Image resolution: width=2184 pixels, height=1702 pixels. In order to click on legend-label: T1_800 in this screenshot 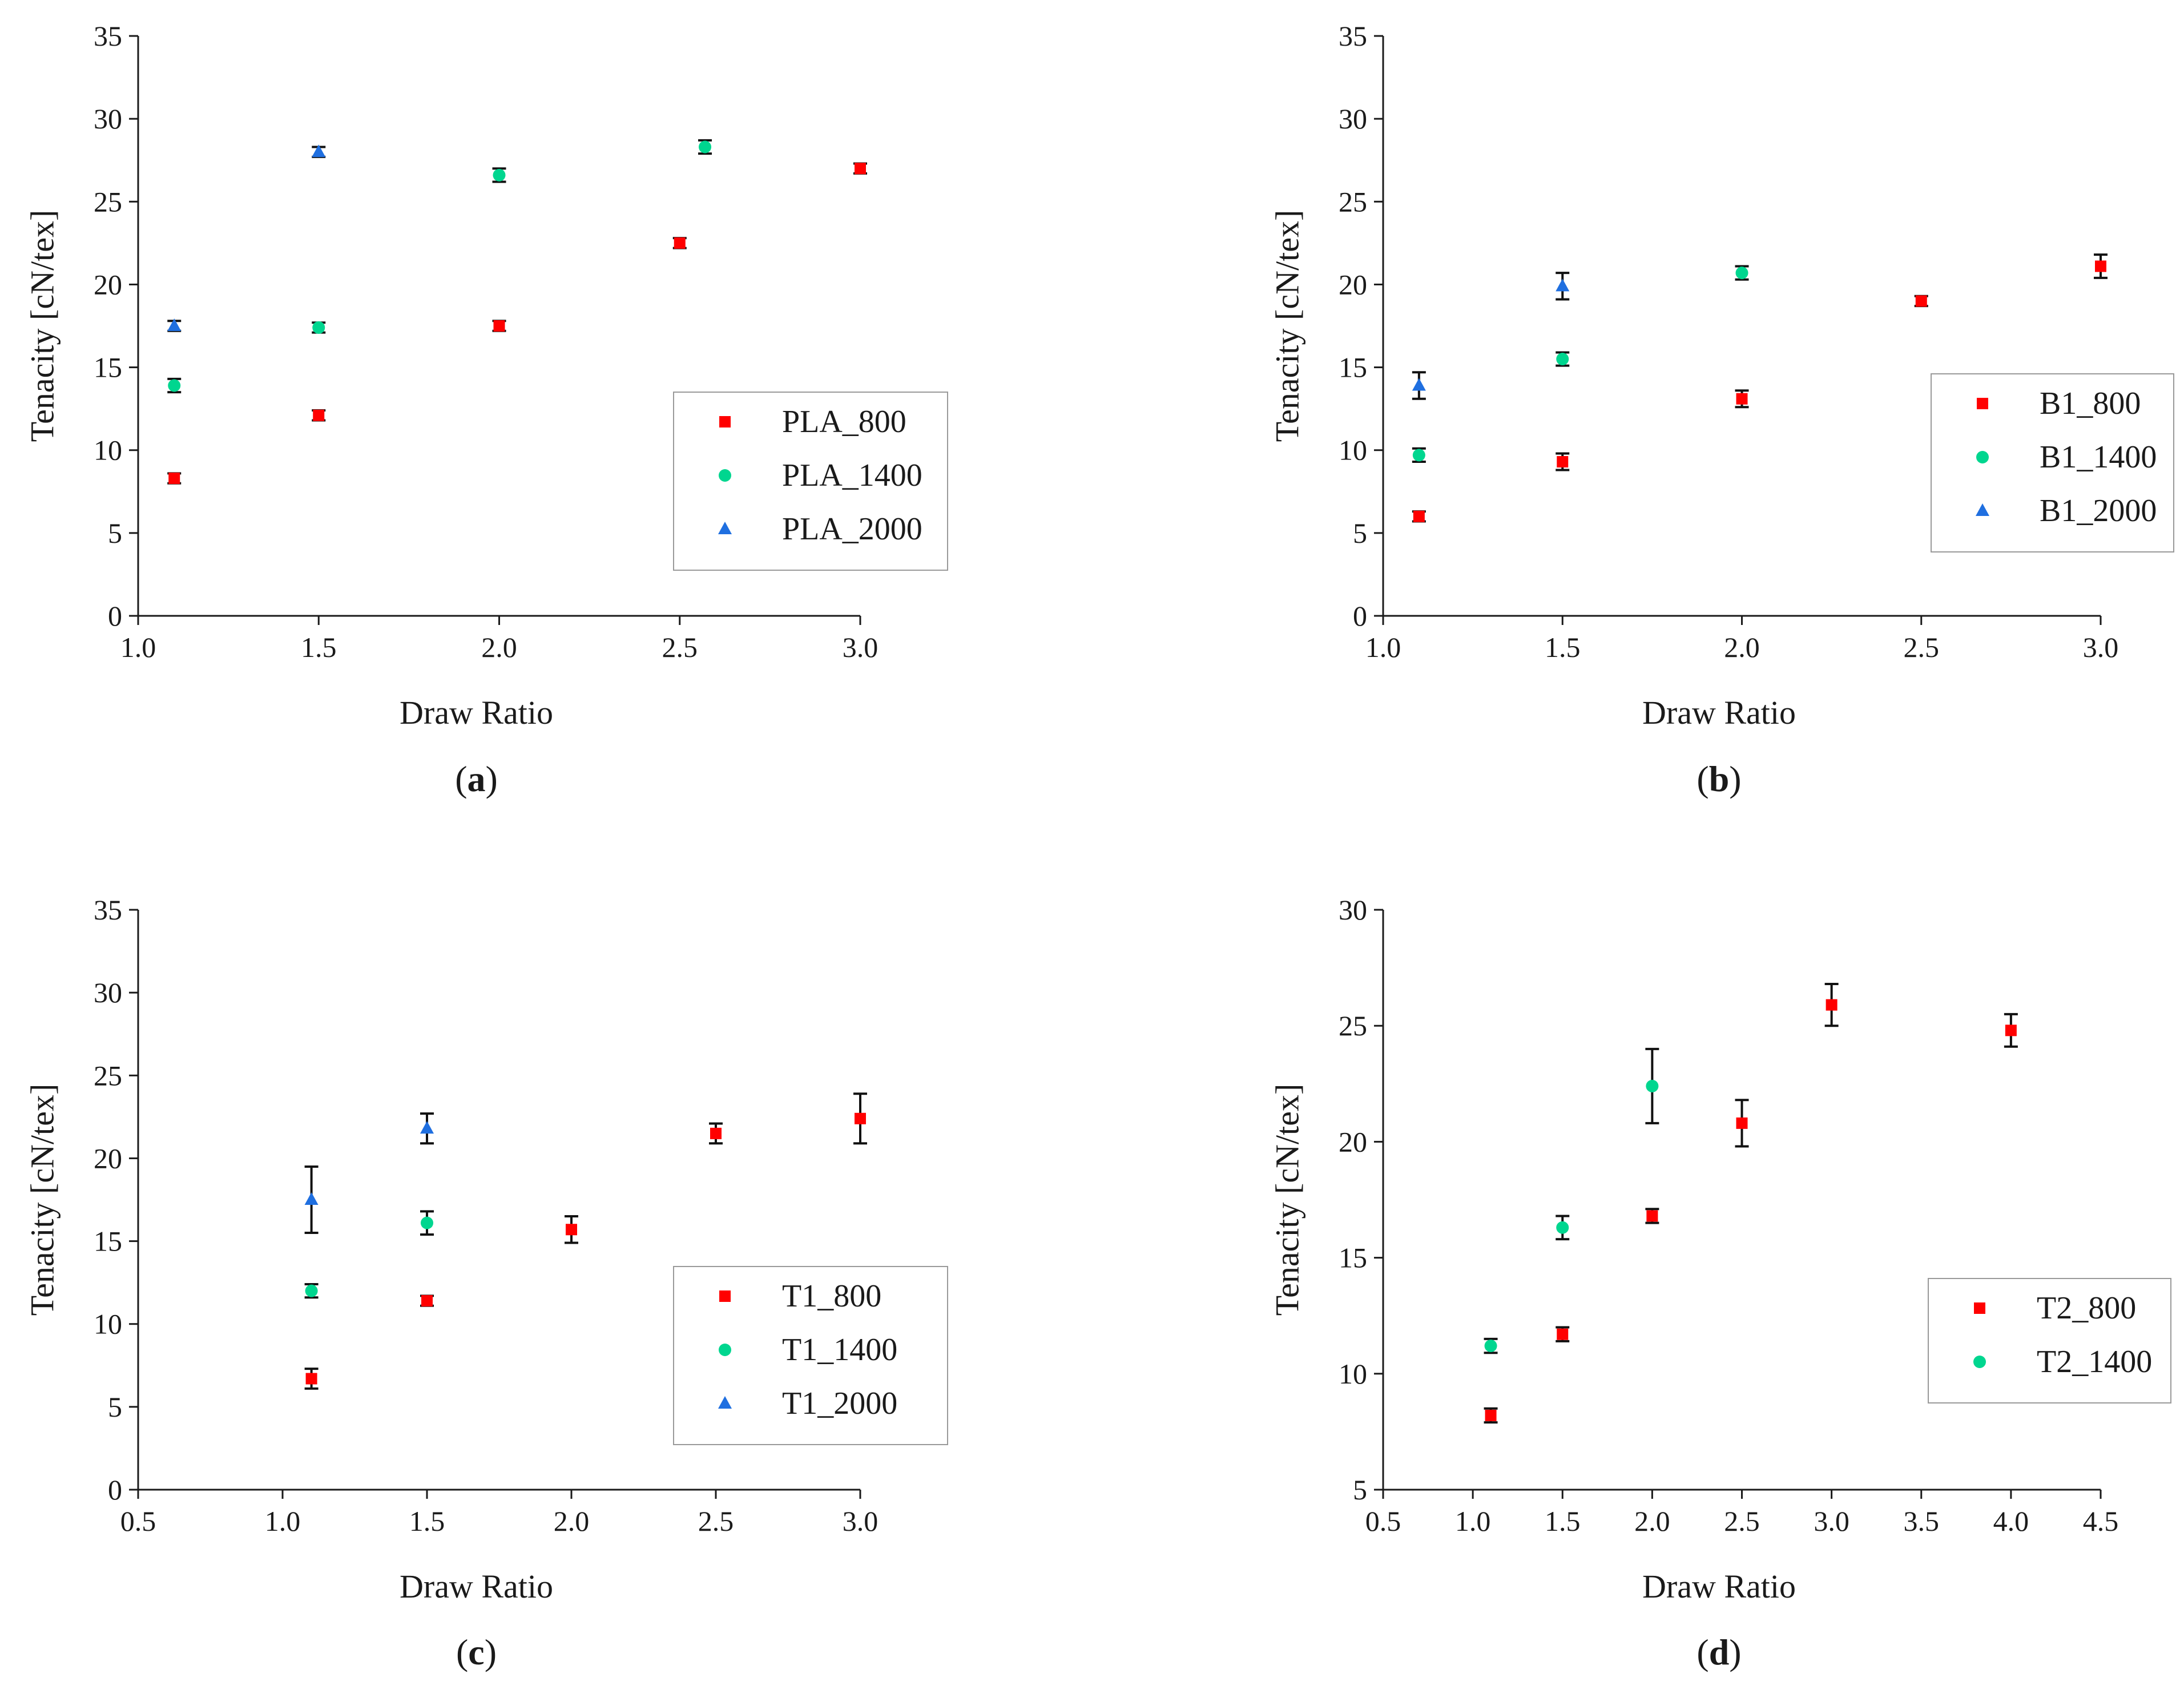, I will do `click(831, 1296)`.